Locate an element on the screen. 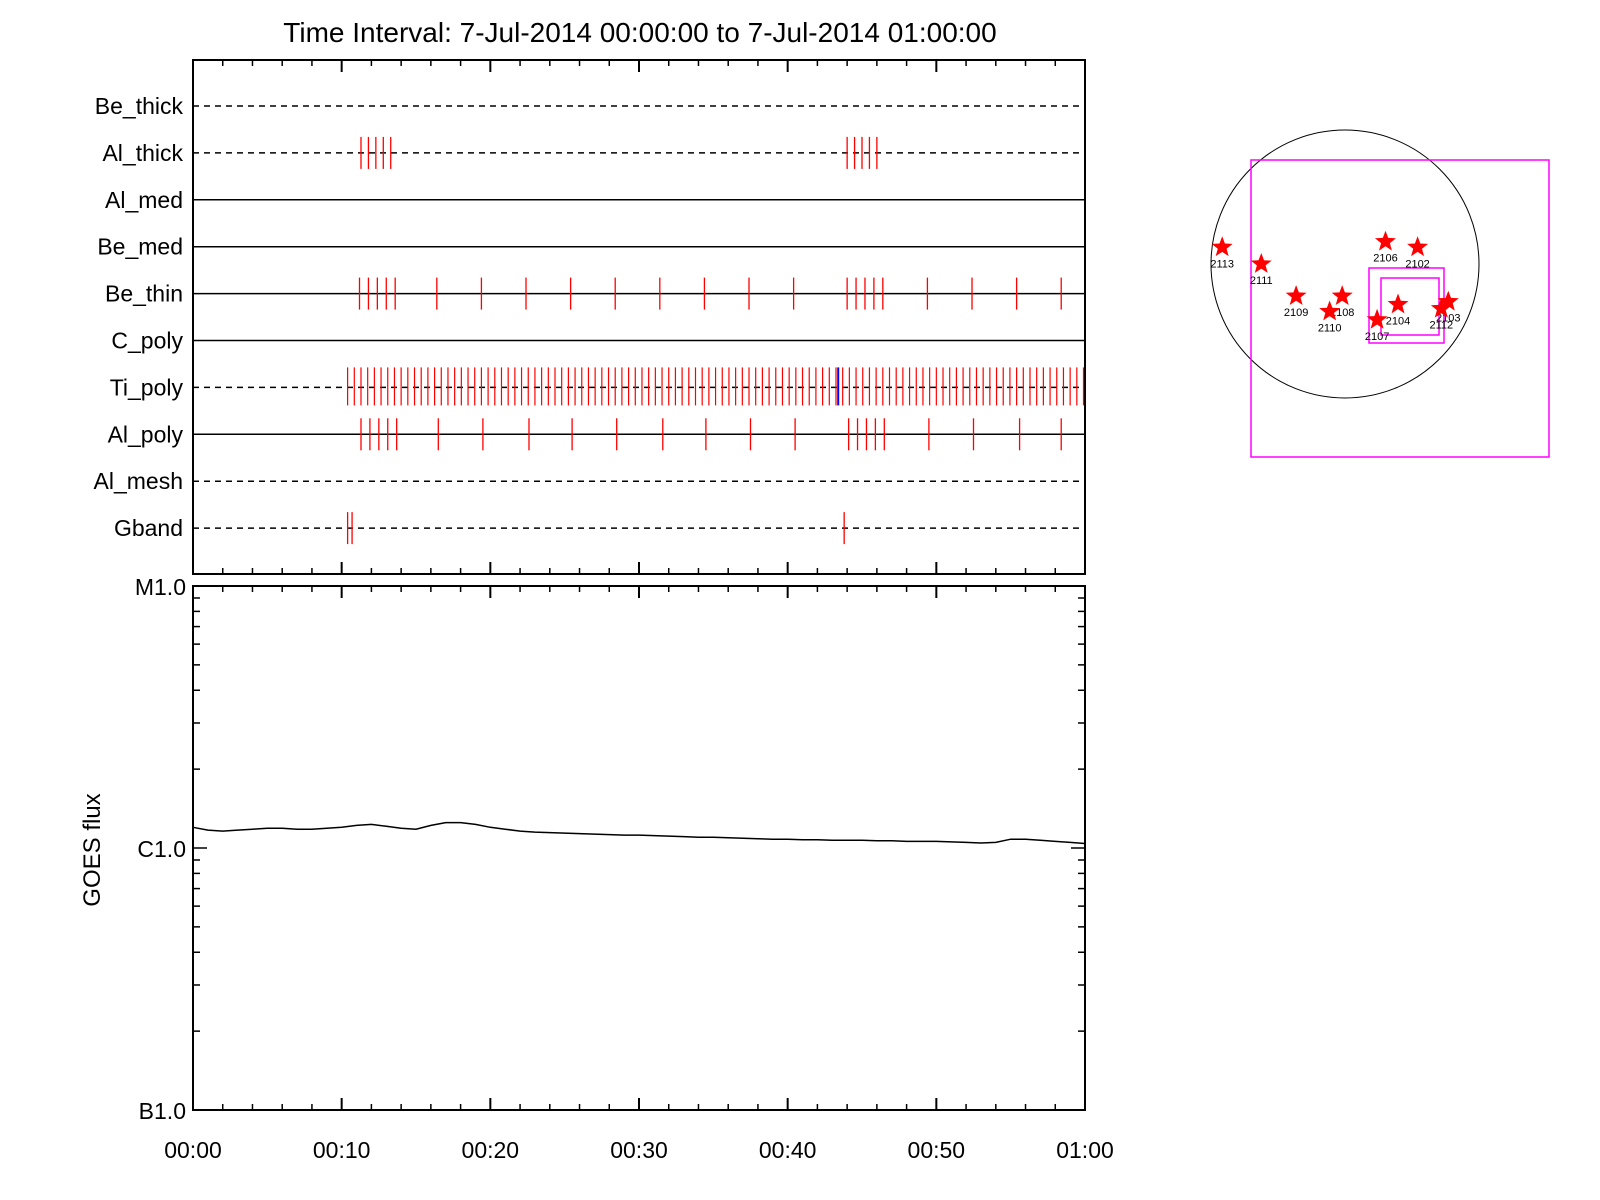 The width and height of the screenshot is (1600, 1200). active-region-2102: 2102 is located at coordinates (1417, 253).